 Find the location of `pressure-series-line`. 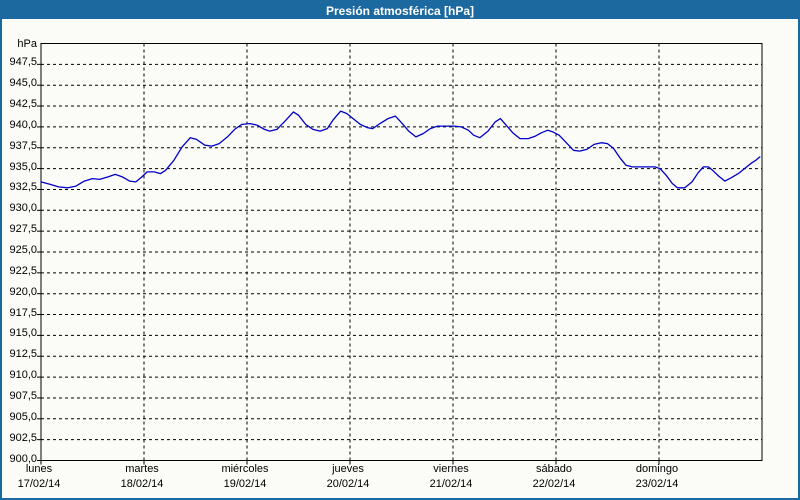

pressure-series-line is located at coordinates (400, 149).